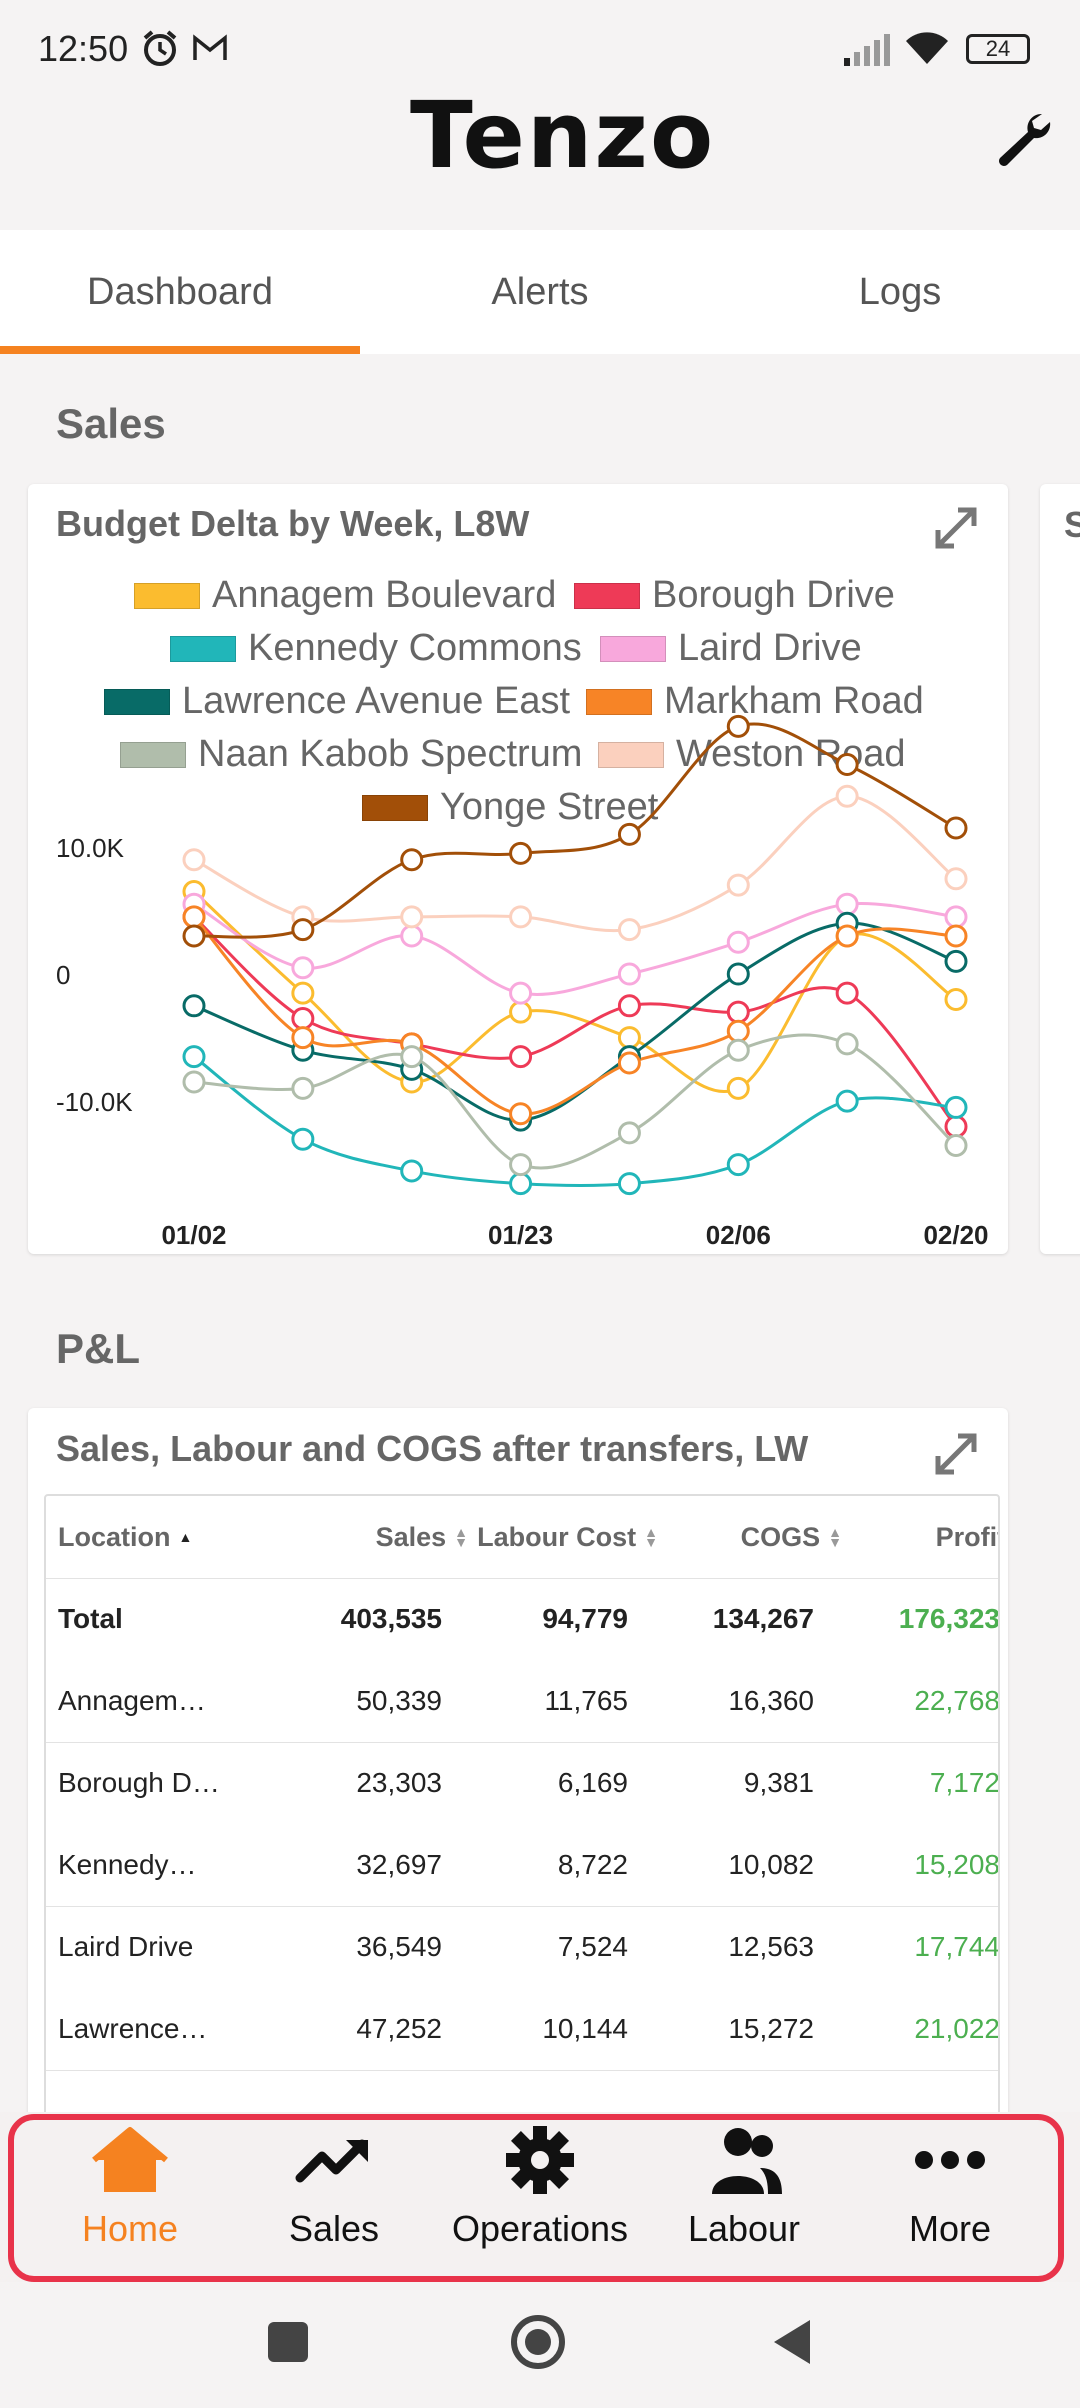 The width and height of the screenshot is (1080, 2408). Describe the element at coordinates (522, 1783) in the screenshot. I see `table-row: Borough D… 23,303 6,169 9,381 7,172` at that location.